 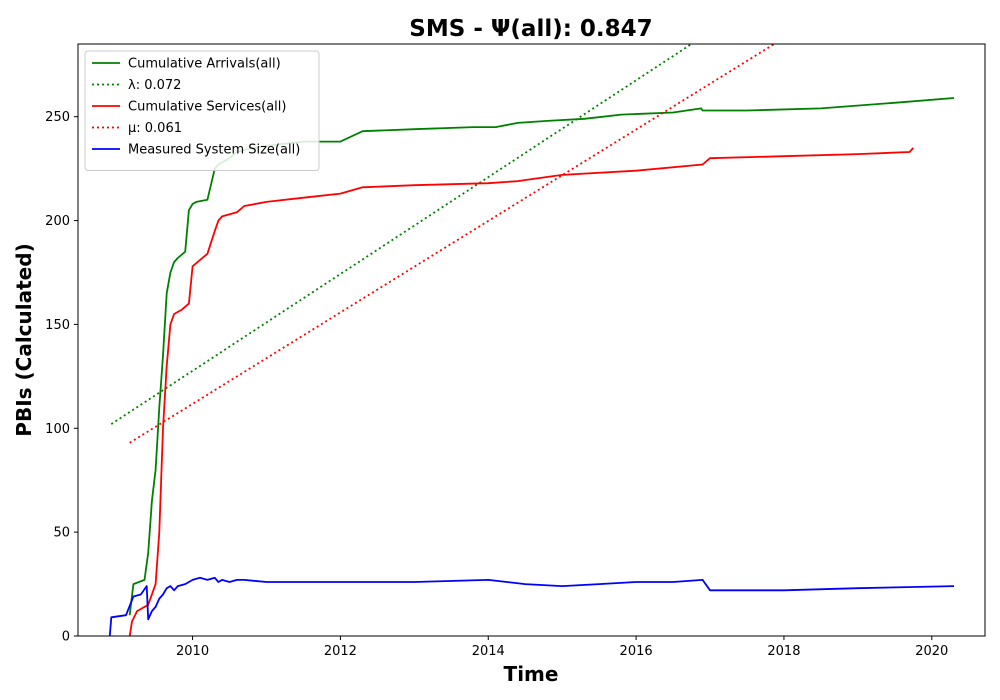 What do you see at coordinates (24, 339) in the screenshot?
I see `y-axis-label: PBIs (Calculated)` at bounding box center [24, 339].